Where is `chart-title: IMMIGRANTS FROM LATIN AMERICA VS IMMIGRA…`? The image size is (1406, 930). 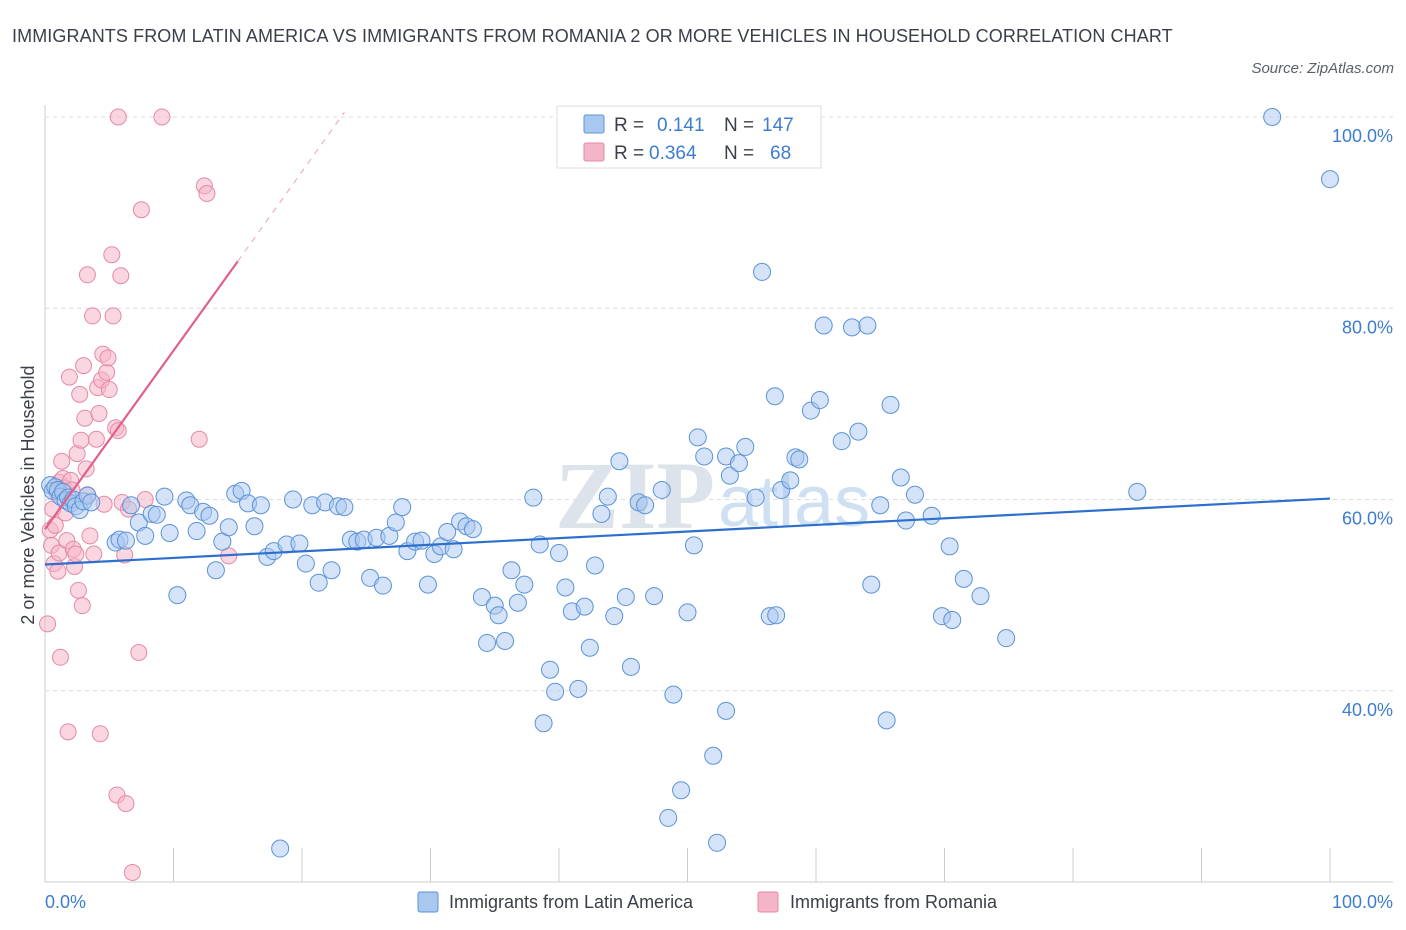 chart-title: IMMIGRANTS FROM LATIN AMERICA VS IMMIGRA… is located at coordinates (592, 36).